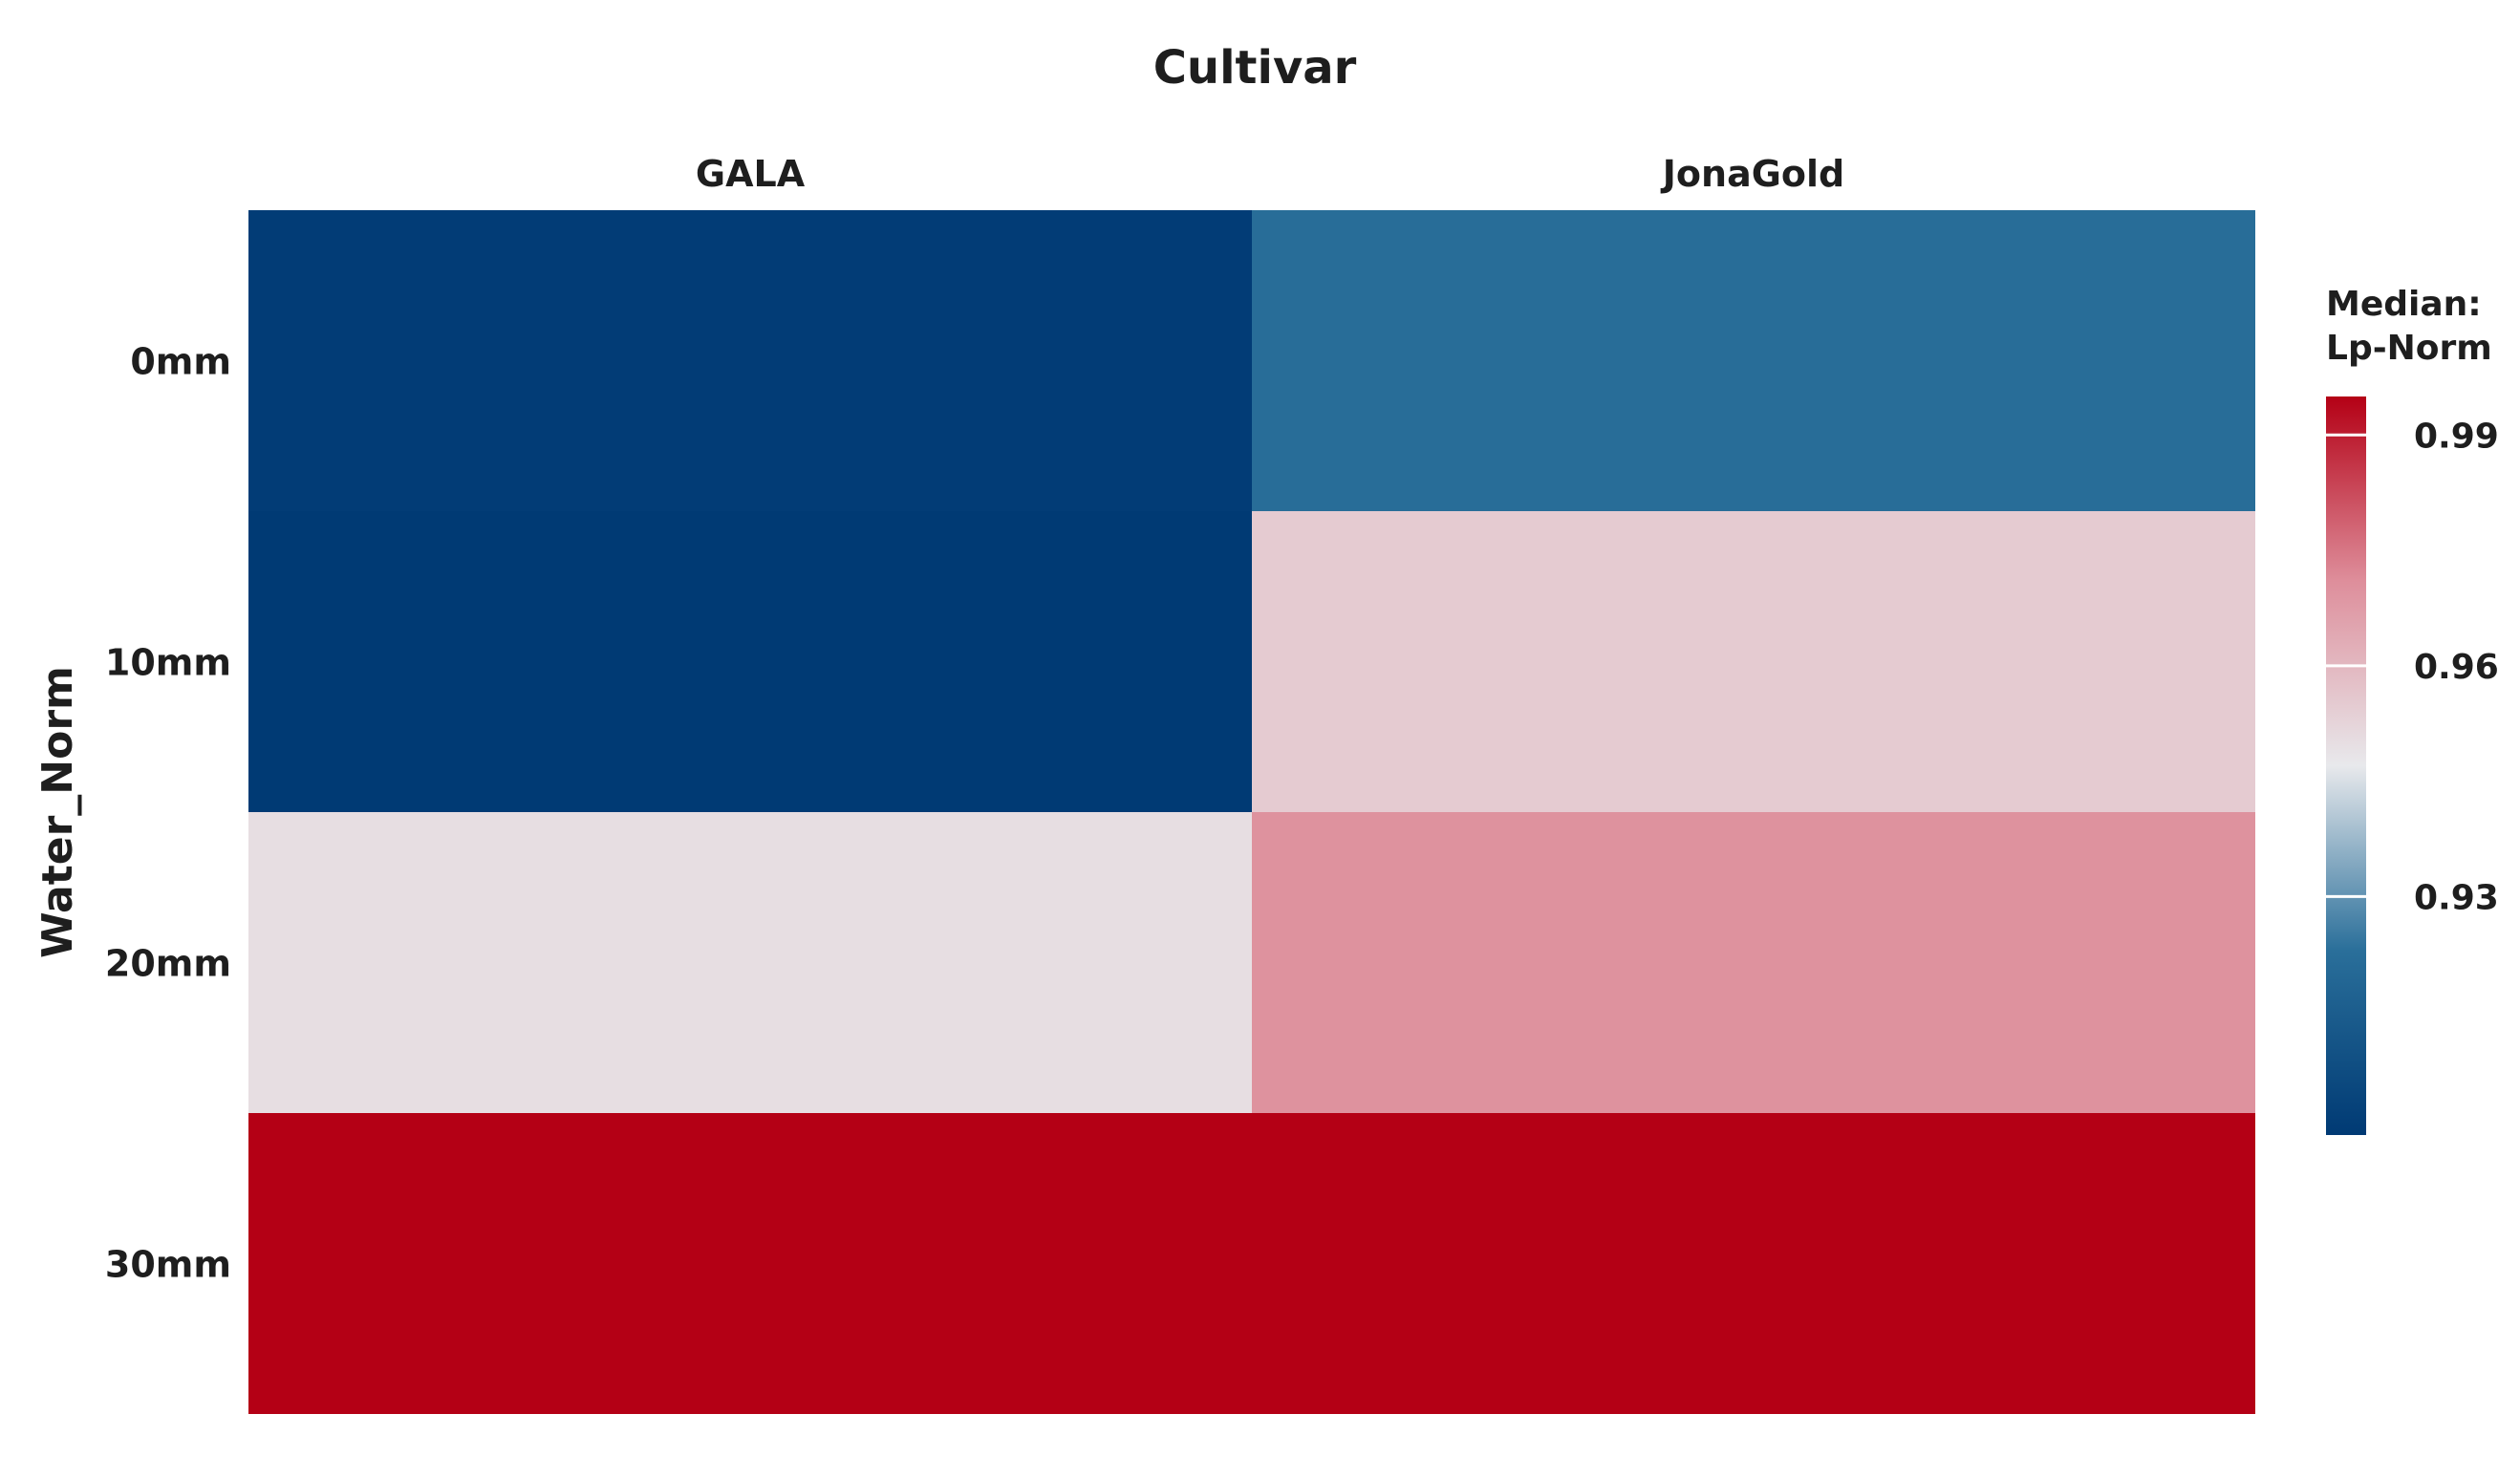 The width and height of the screenshot is (2520, 1457). Describe the element at coordinates (2346, 765) in the screenshot. I see `colorbar-gradient-bar` at that location.